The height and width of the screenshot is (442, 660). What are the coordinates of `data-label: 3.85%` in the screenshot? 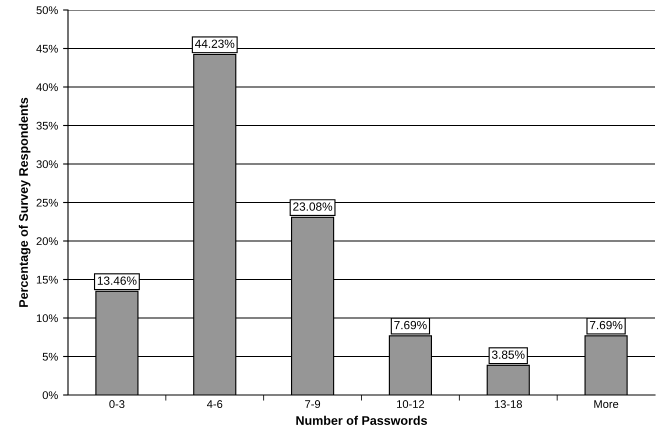 It's located at (508, 354).